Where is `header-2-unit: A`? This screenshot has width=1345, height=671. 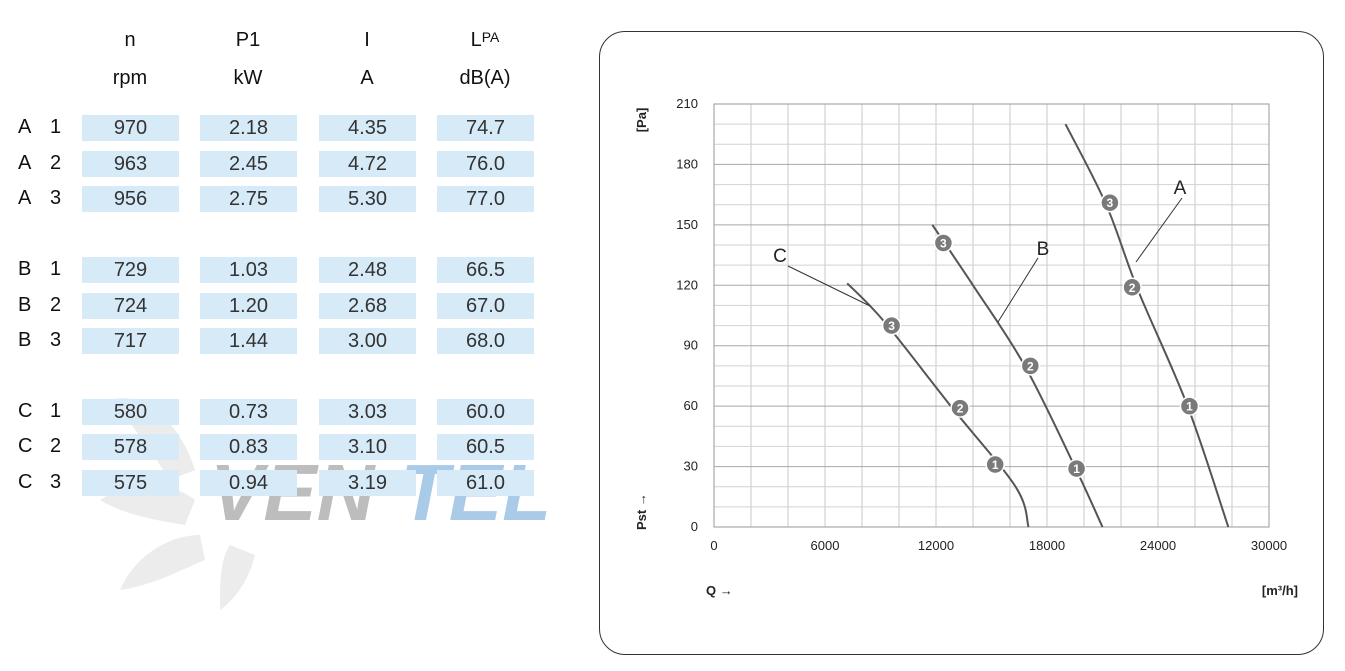
header-2-unit: A is located at coordinates (367, 78).